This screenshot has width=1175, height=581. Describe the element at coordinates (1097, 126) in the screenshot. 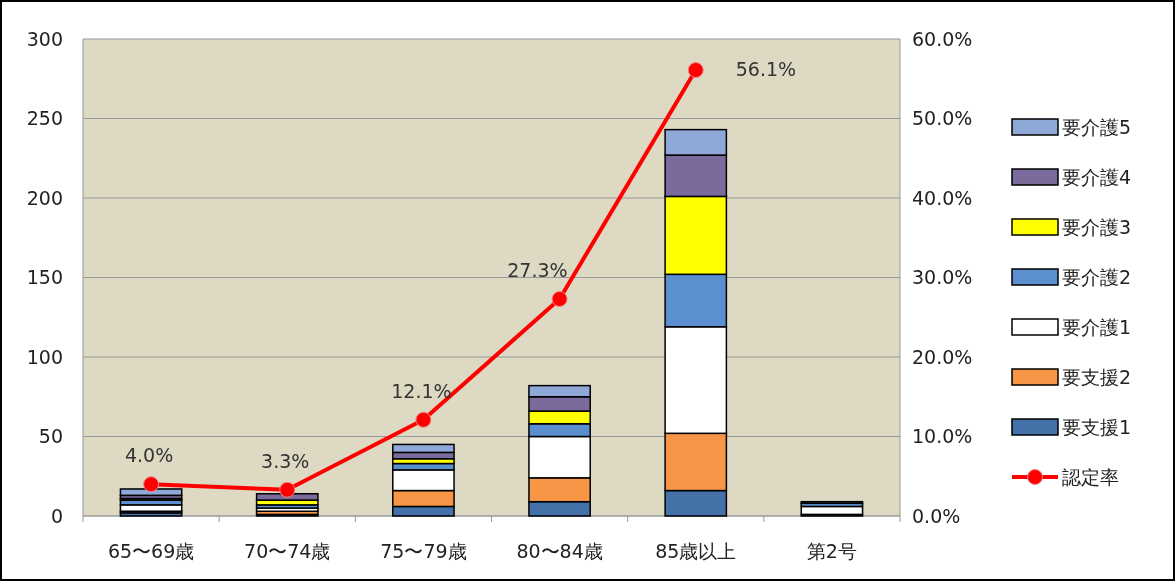

I see `legend-label: 要介護5` at that location.